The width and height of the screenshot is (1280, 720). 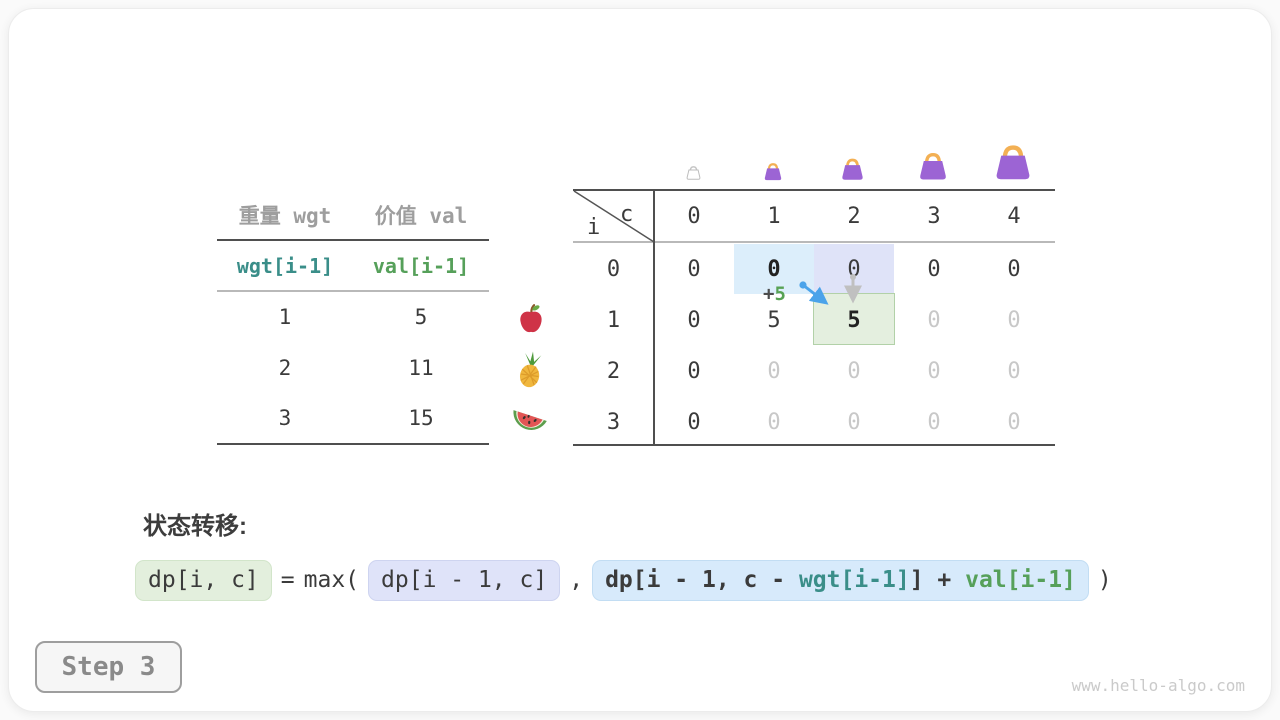 I want to click on bag-xs-icon, so click(x=773, y=172).